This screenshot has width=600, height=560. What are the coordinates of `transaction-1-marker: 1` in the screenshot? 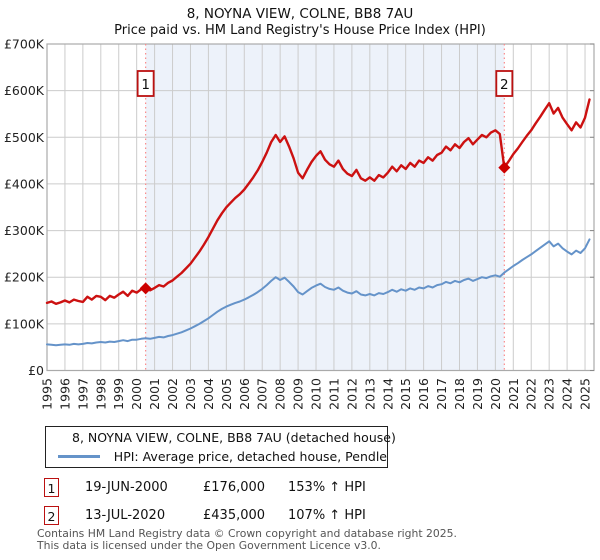 It's located at (51, 487).